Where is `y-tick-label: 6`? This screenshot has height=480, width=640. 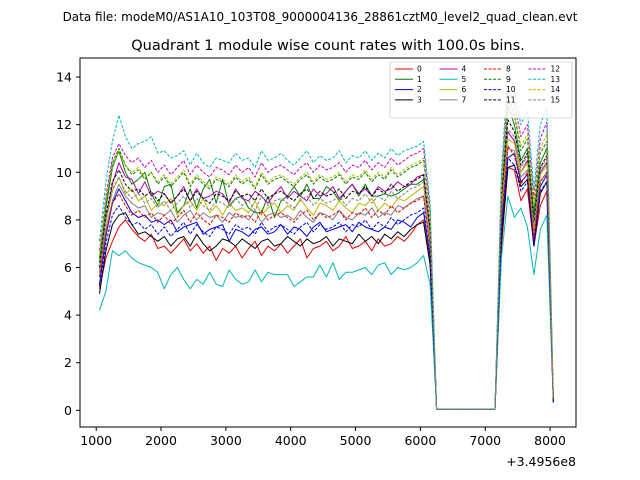 y-tick-label: 6 is located at coordinates (68, 267).